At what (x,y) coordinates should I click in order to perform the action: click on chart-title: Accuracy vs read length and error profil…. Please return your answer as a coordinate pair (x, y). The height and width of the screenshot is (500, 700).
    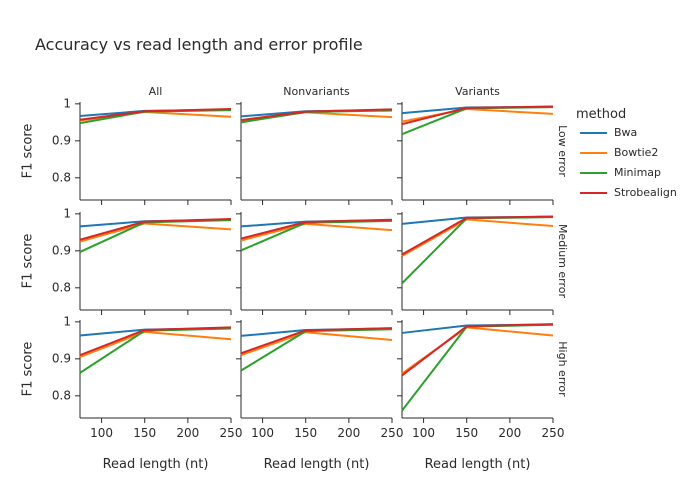
    Looking at the image, I should click on (199, 44).